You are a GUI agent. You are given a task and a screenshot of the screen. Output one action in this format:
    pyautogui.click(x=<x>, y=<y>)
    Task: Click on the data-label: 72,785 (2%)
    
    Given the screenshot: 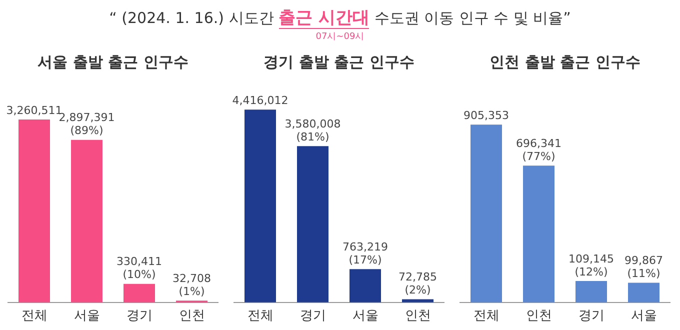 What is the action you would take?
    pyautogui.click(x=417, y=283)
    